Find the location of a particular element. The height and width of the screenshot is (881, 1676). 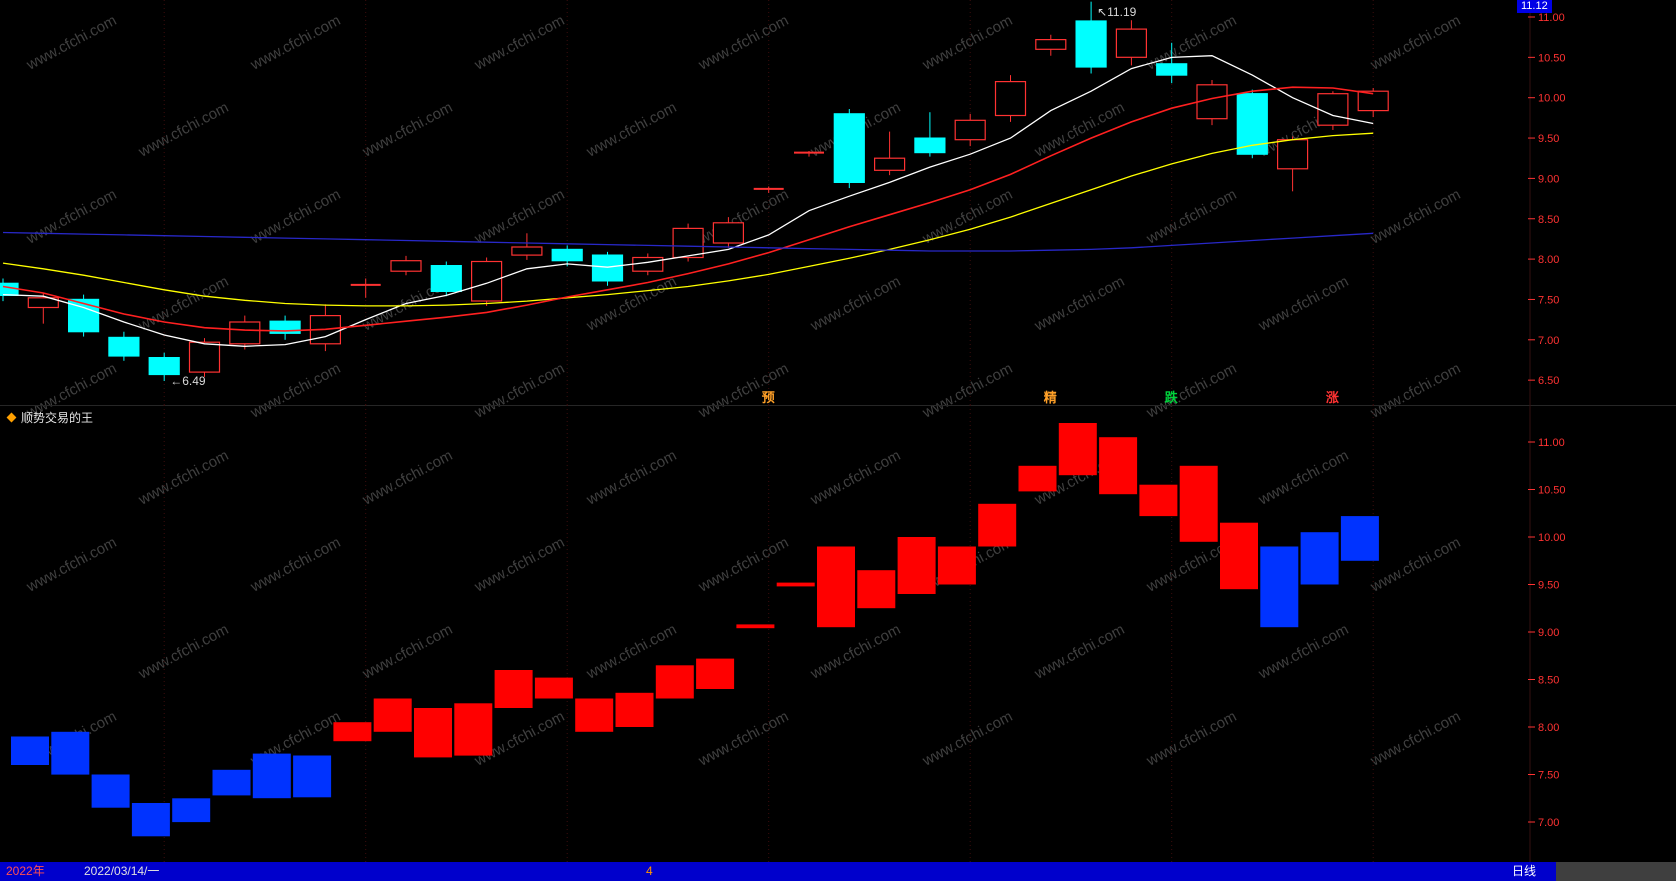

signal-zhang: 涨 is located at coordinates (1332, 397).